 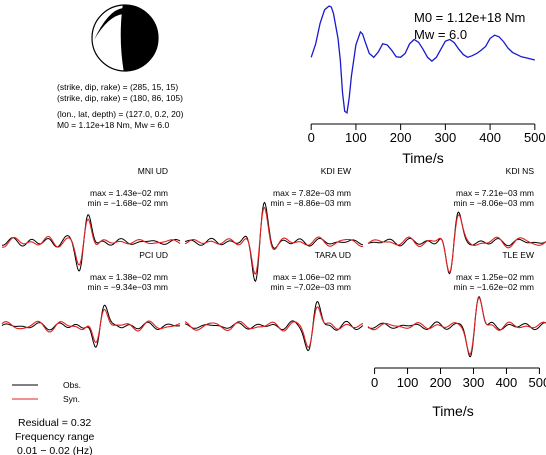 I want to click on stf-series-line, so click(x=422, y=60).